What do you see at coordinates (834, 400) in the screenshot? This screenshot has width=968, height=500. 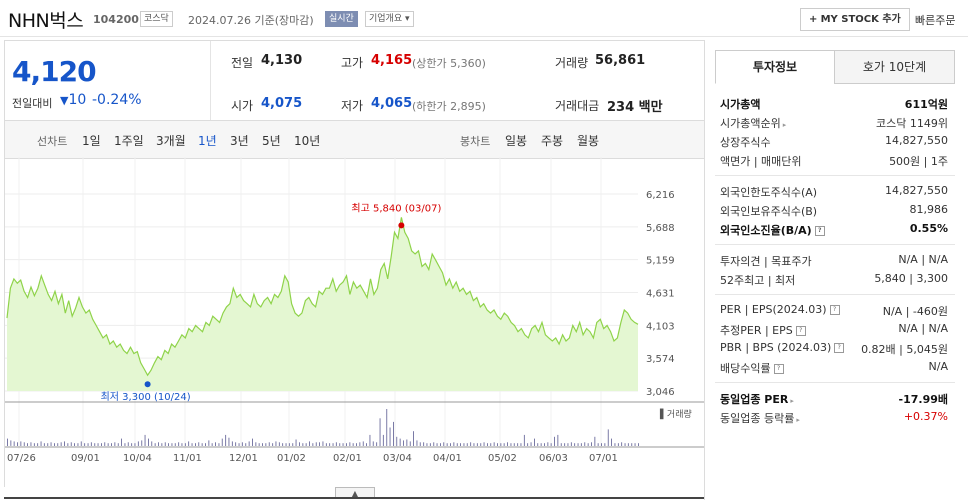 I see `info-row: 동일업종 PER ▸ -17.99배` at bounding box center [834, 400].